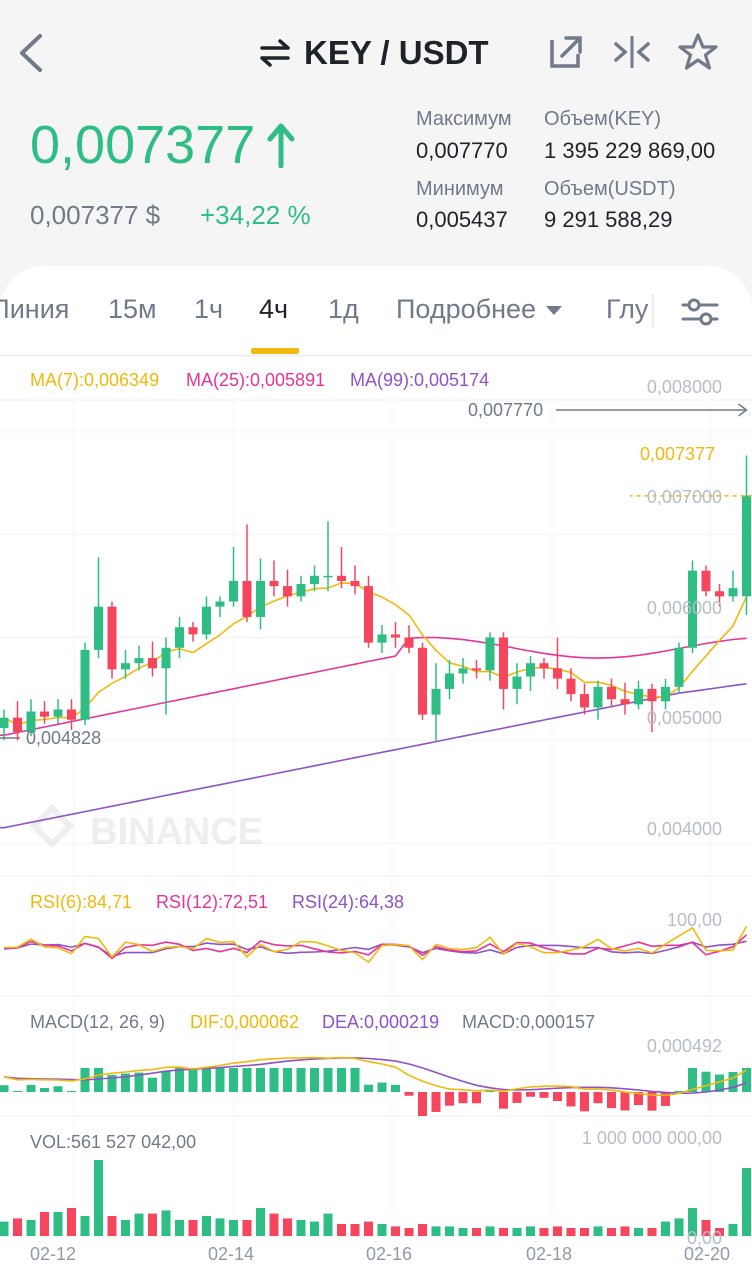 This screenshot has height=1280, width=752. Describe the element at coordinates (375, 1076) in the screenshot. I see `dea-line` at that location.